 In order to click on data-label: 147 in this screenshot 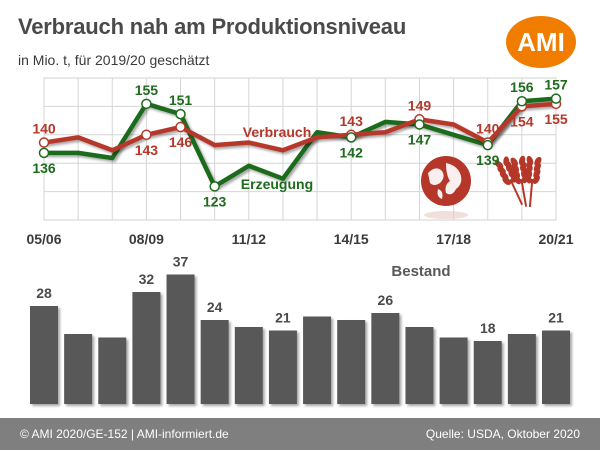, I will do `click(420, 139)`.